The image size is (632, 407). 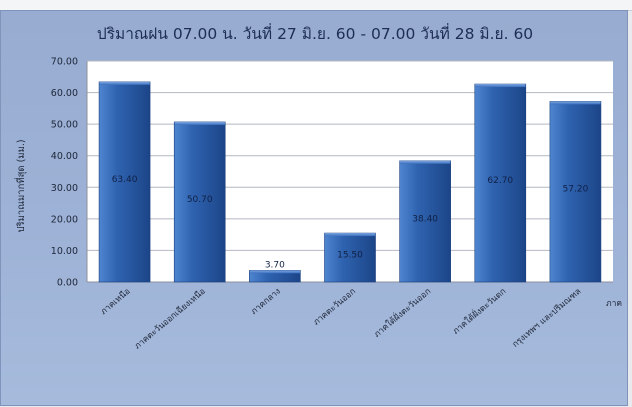 What do you see at coordinates (547, 318) in the screenshot?
I see `x-tick-label: กรุงเทพฯ และปริมณฑล` at bounding box center [547, 318].